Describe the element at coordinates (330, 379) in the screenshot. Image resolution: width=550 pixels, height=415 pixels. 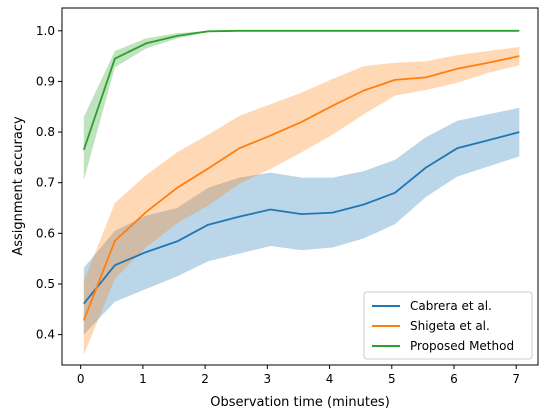
I see `x-tick-label: 4` at that location.